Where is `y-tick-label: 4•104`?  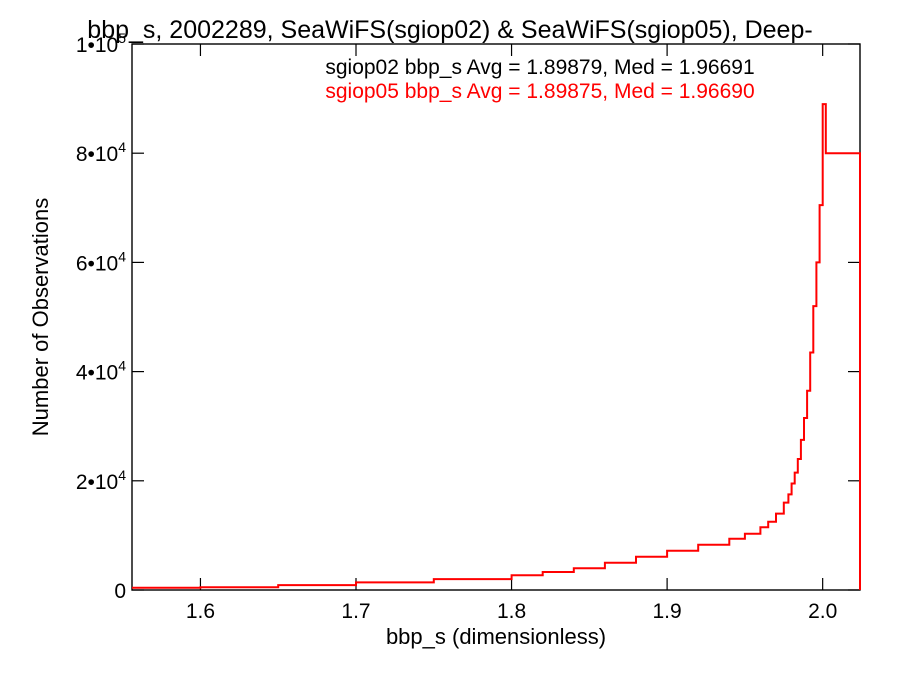
y-tick-label: 4•104 is located at coordinates (101, 371).